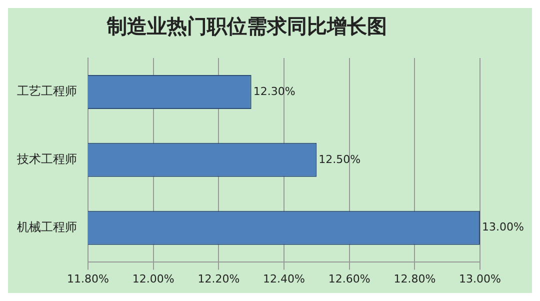 The image size is (540, 301). I want to click on x-tick-label: 13.00%, so click(480, 279).